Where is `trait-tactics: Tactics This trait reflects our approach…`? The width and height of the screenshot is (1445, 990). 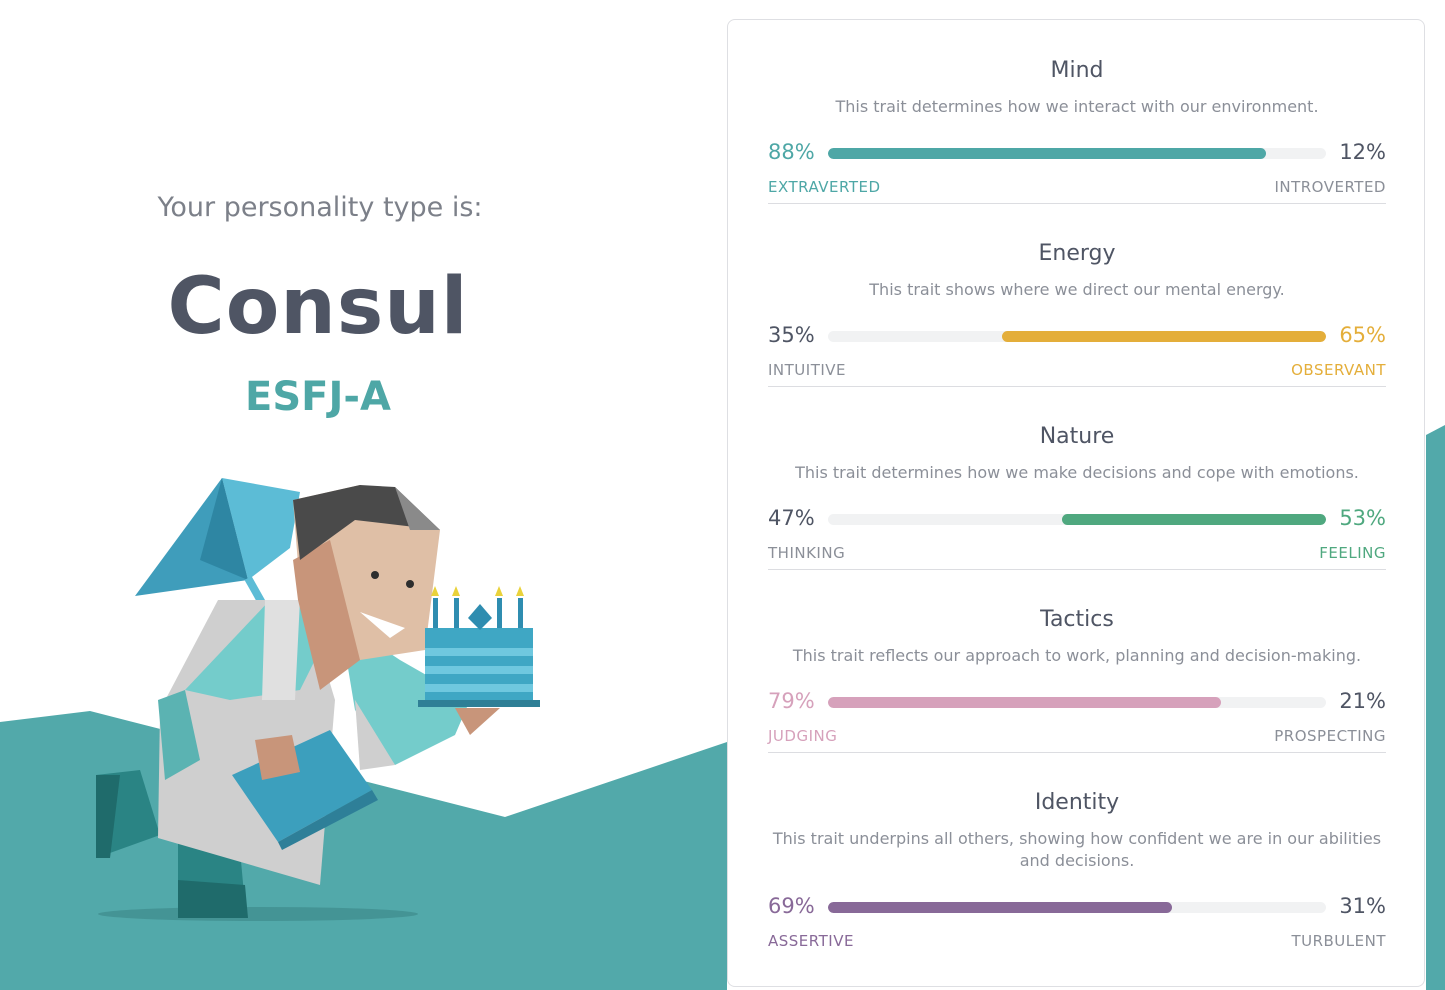 trait-tactics: Tactics This trait reflects our approach… is located at coordinates (1077, 661).